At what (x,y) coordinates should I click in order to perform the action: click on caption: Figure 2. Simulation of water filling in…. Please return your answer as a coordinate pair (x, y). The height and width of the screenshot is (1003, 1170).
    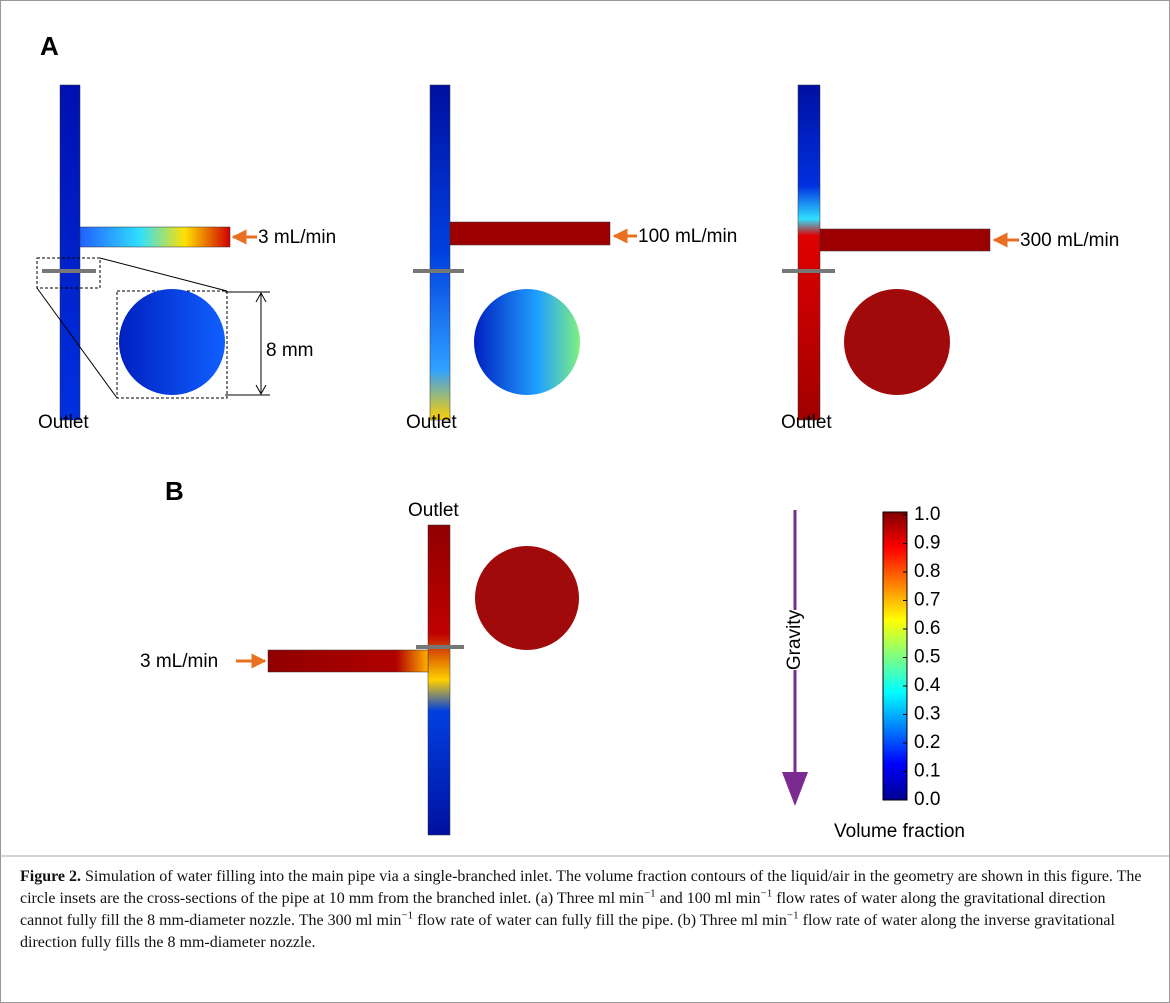
    Looking at the image, I should click on (582, 910).